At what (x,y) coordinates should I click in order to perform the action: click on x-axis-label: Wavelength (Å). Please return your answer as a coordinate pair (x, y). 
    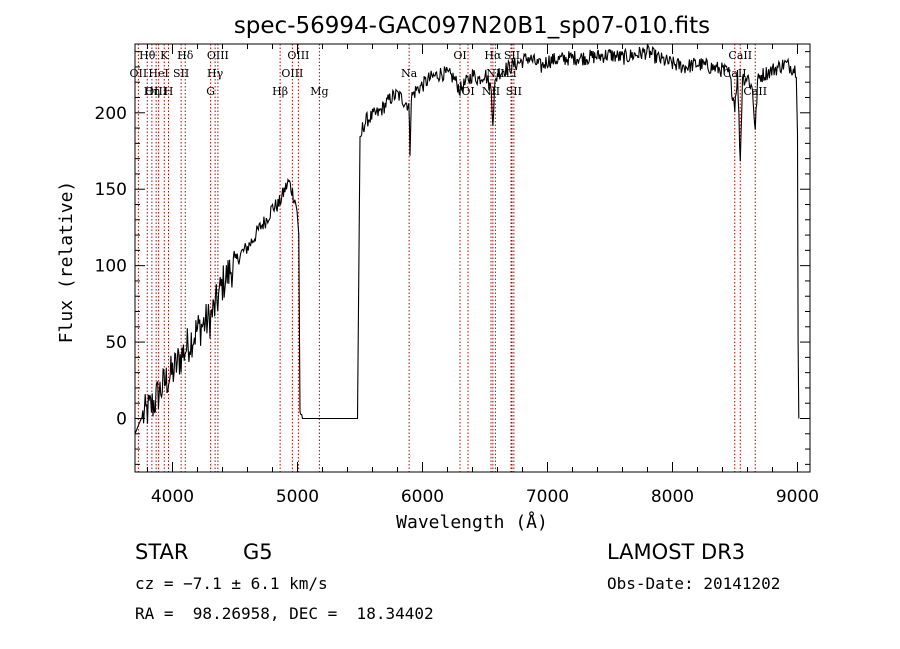
    Looking at the image, I should click on (472, 522).